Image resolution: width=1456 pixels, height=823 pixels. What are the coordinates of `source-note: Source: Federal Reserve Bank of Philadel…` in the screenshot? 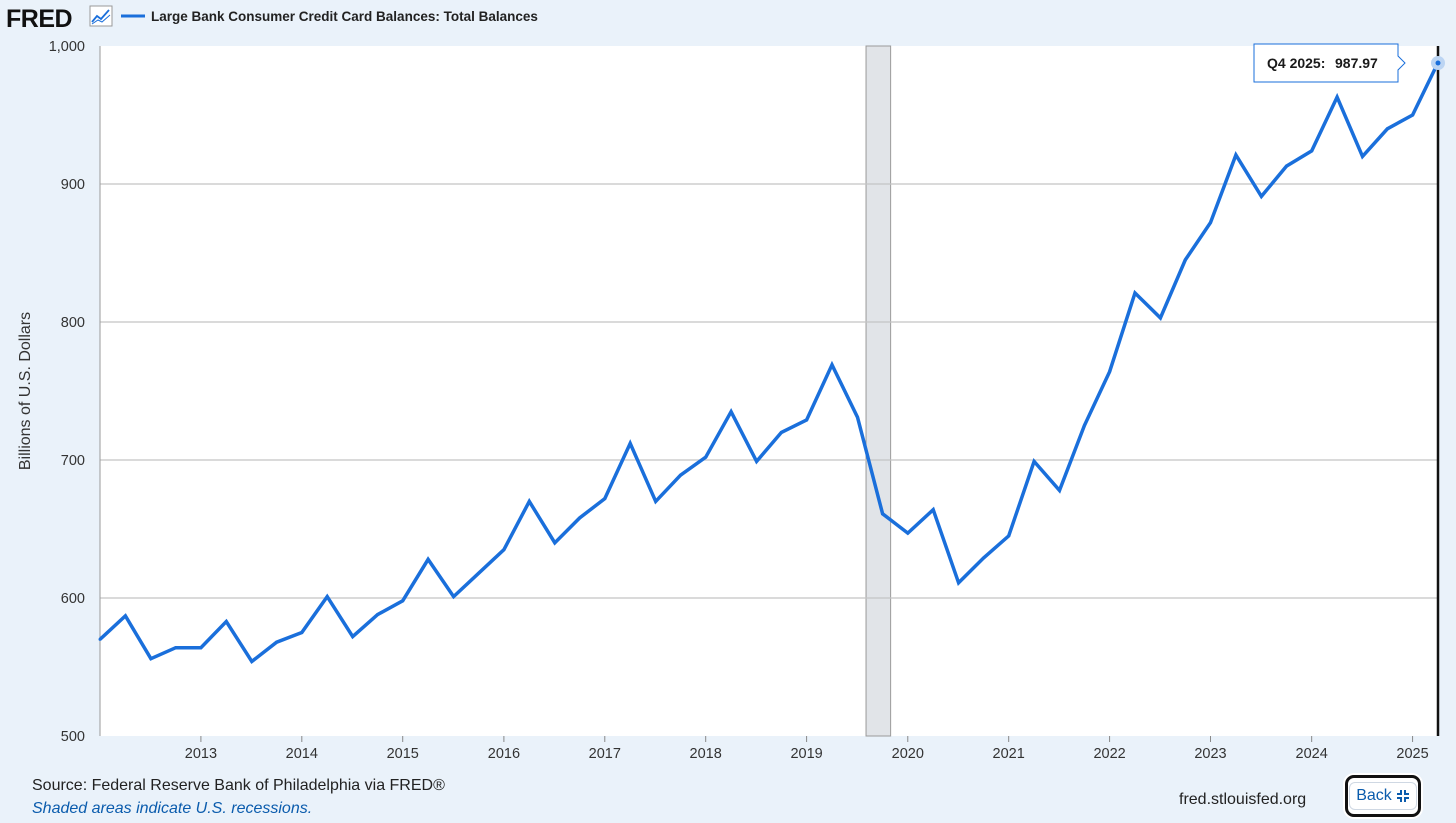 It's located at (238, 785).